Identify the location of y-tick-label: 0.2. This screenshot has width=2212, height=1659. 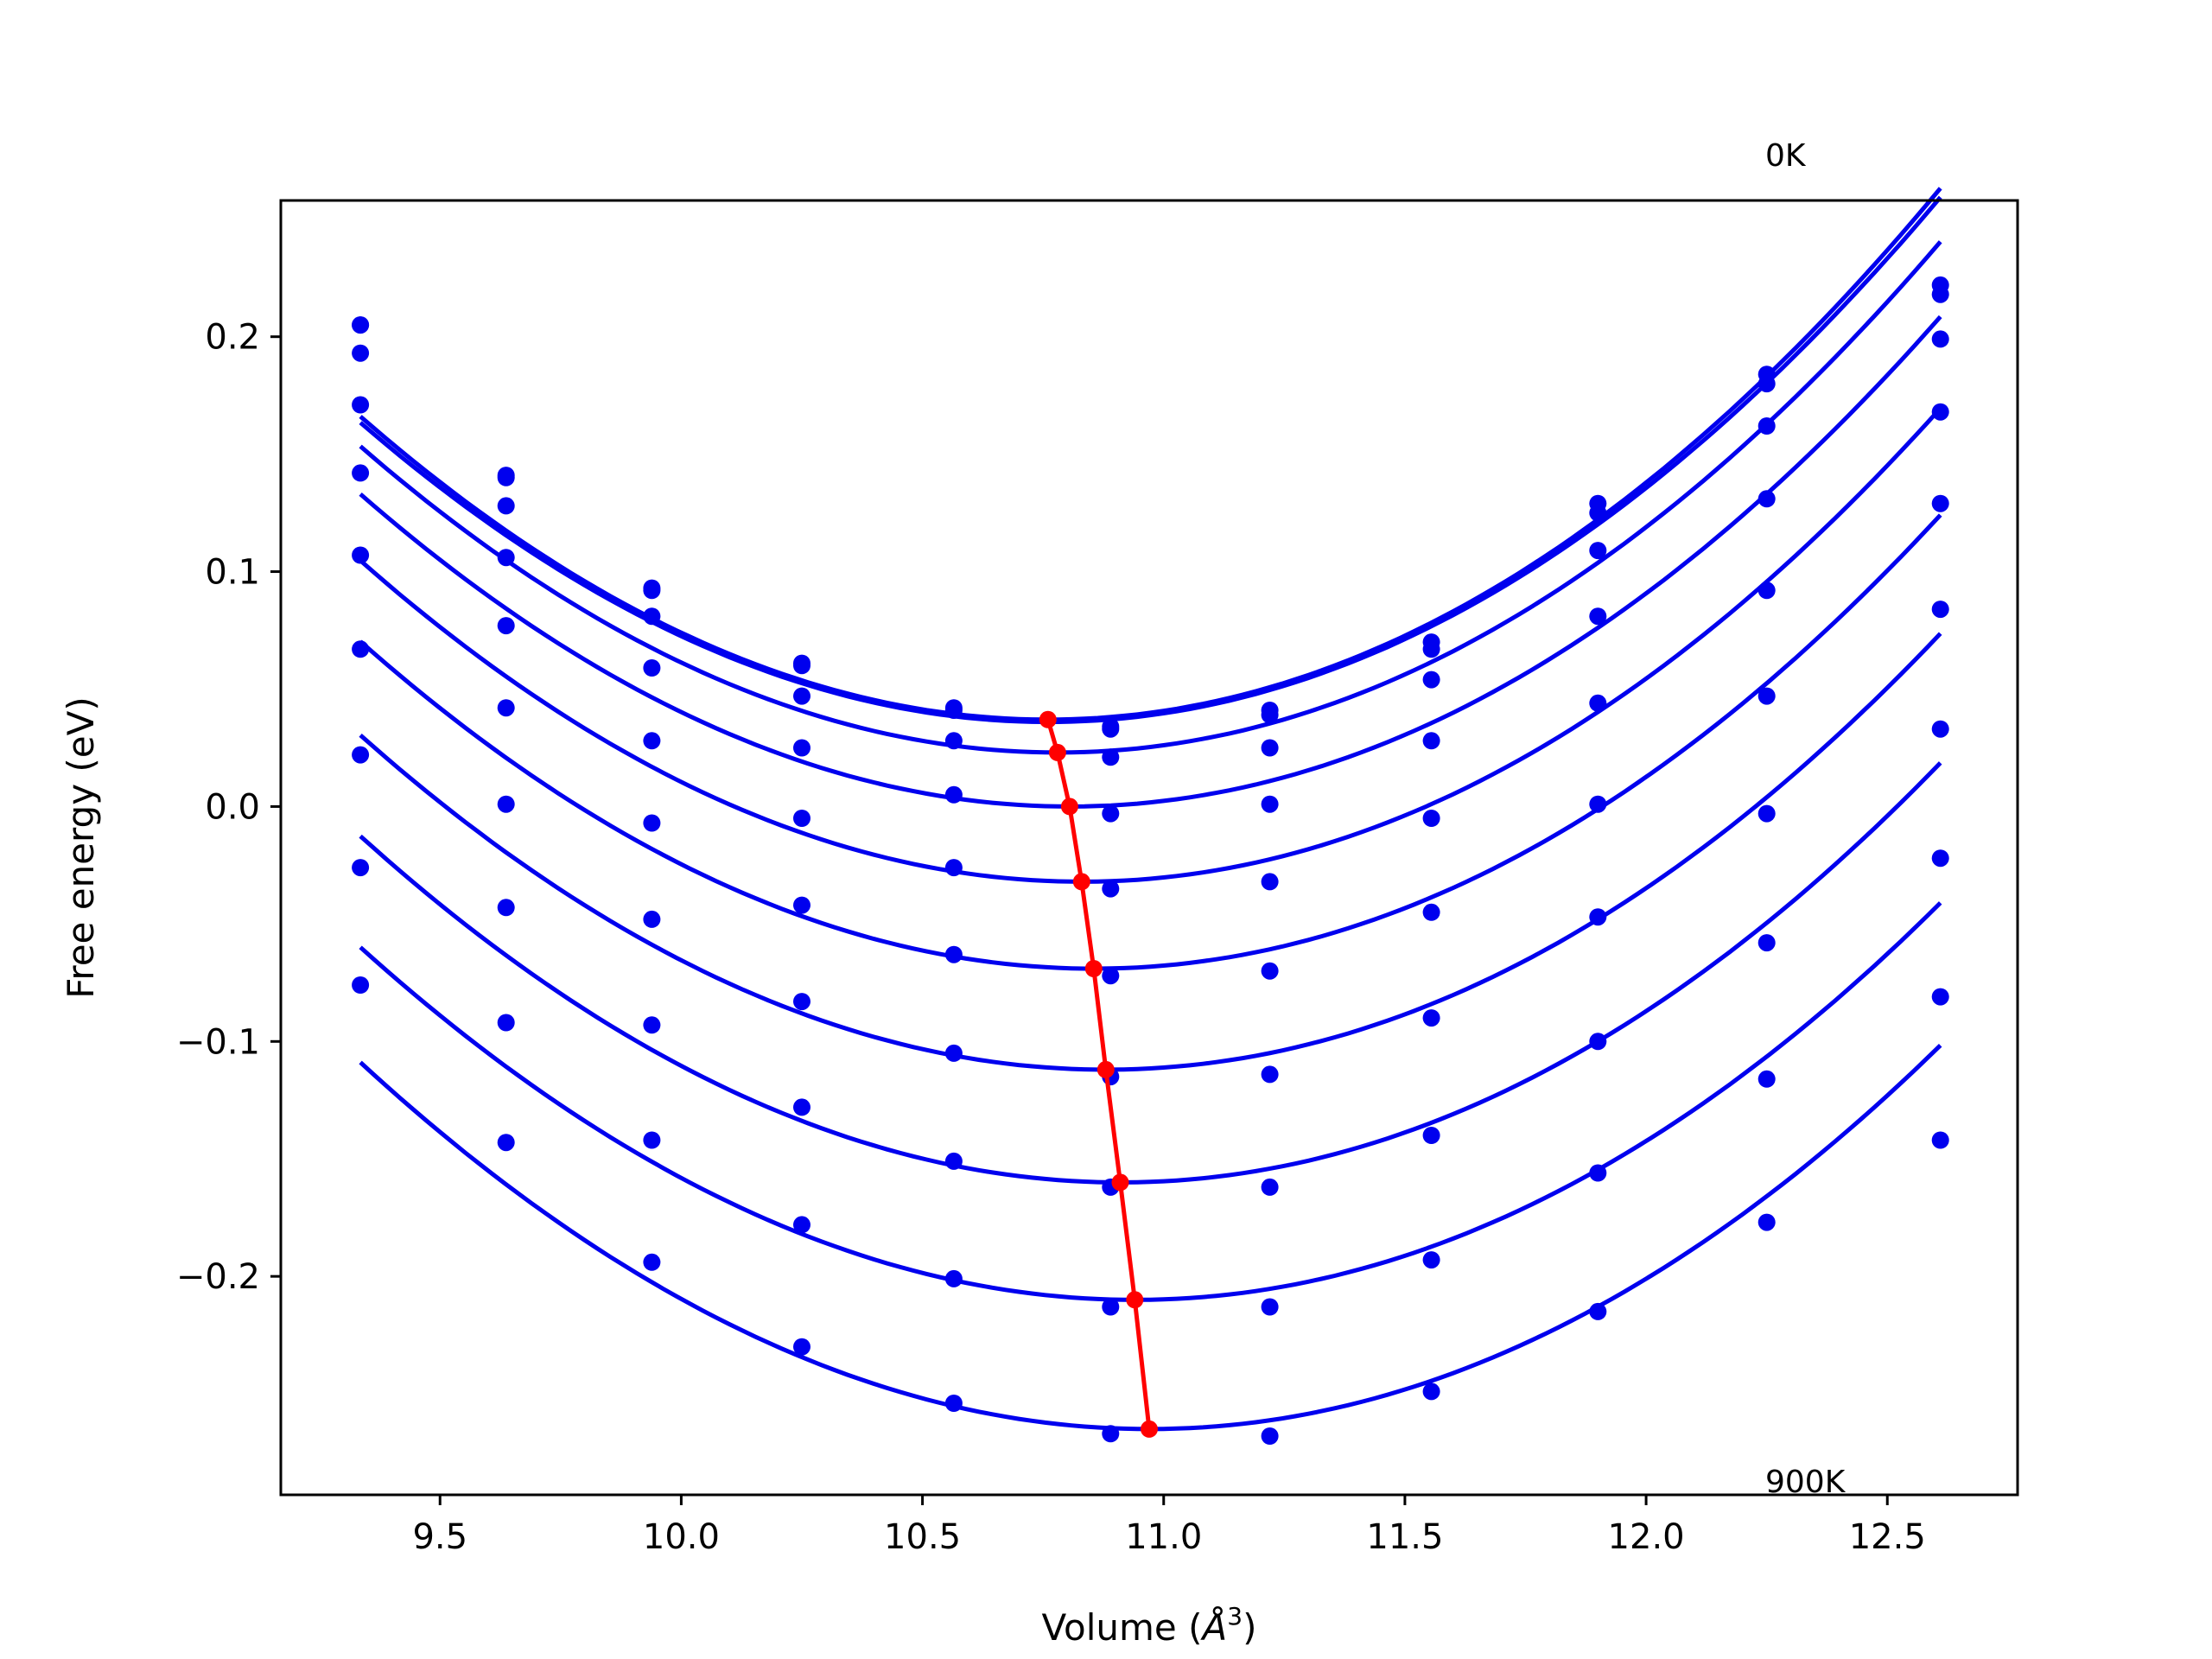
(232, 338).